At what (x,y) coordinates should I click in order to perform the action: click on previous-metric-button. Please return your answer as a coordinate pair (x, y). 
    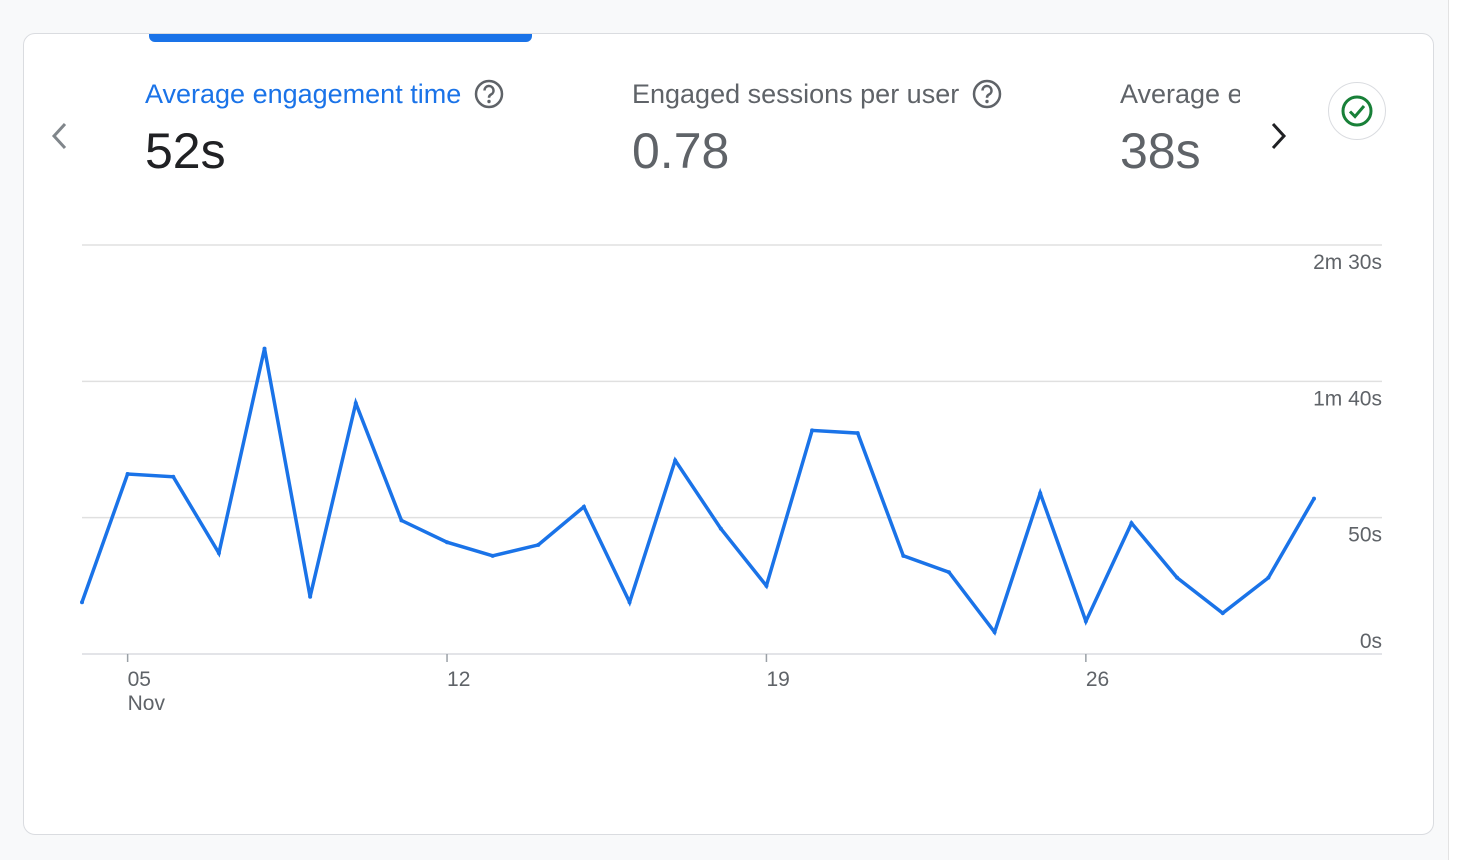
    Looking at the image, I should click on (60, 136).